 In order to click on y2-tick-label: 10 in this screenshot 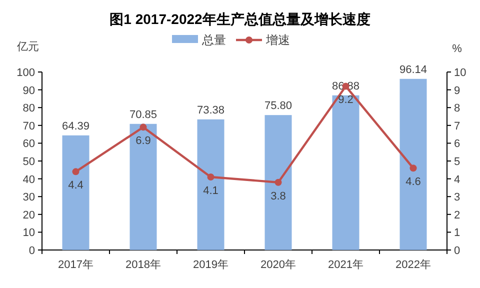, I will do `click(460, 73)`.